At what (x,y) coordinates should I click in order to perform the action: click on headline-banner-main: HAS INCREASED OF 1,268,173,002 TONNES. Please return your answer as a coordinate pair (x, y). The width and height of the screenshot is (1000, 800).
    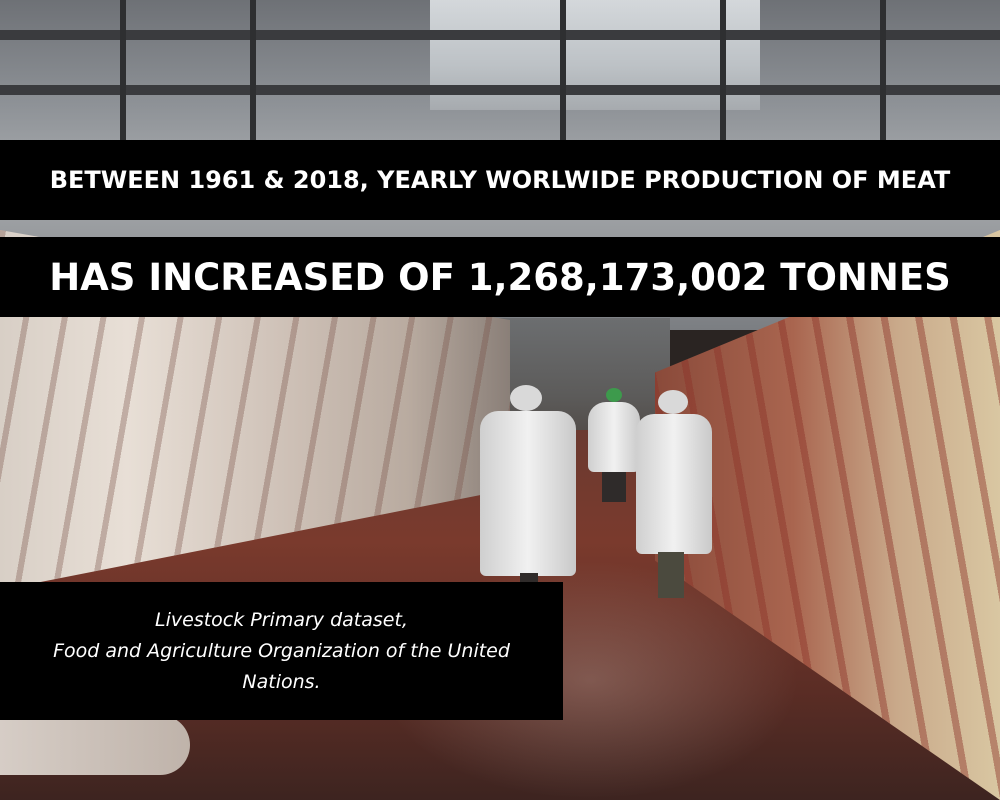
    Looking at the image, I should click on (500, 277).